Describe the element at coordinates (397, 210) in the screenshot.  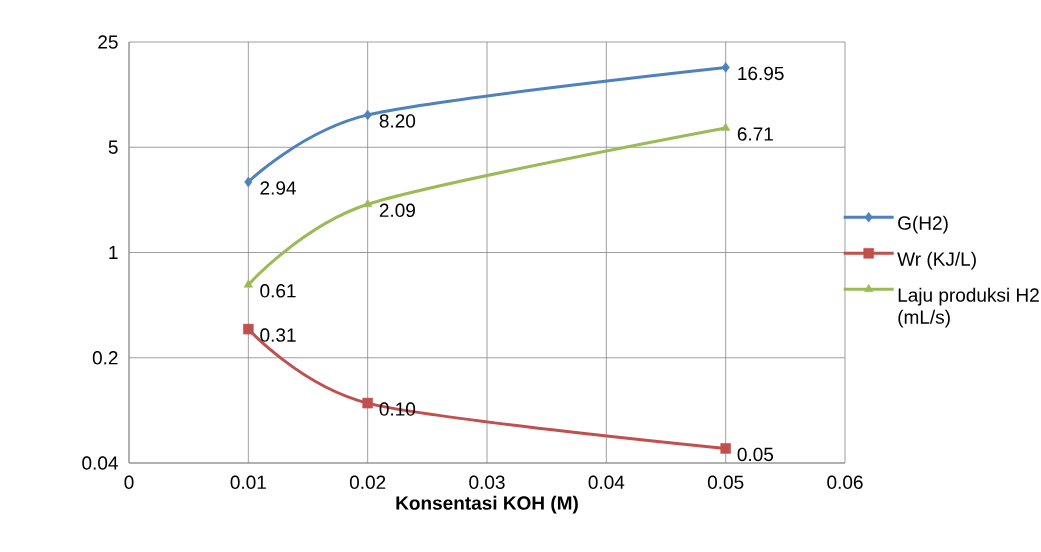
I see `data-label: 2.09` at that location.